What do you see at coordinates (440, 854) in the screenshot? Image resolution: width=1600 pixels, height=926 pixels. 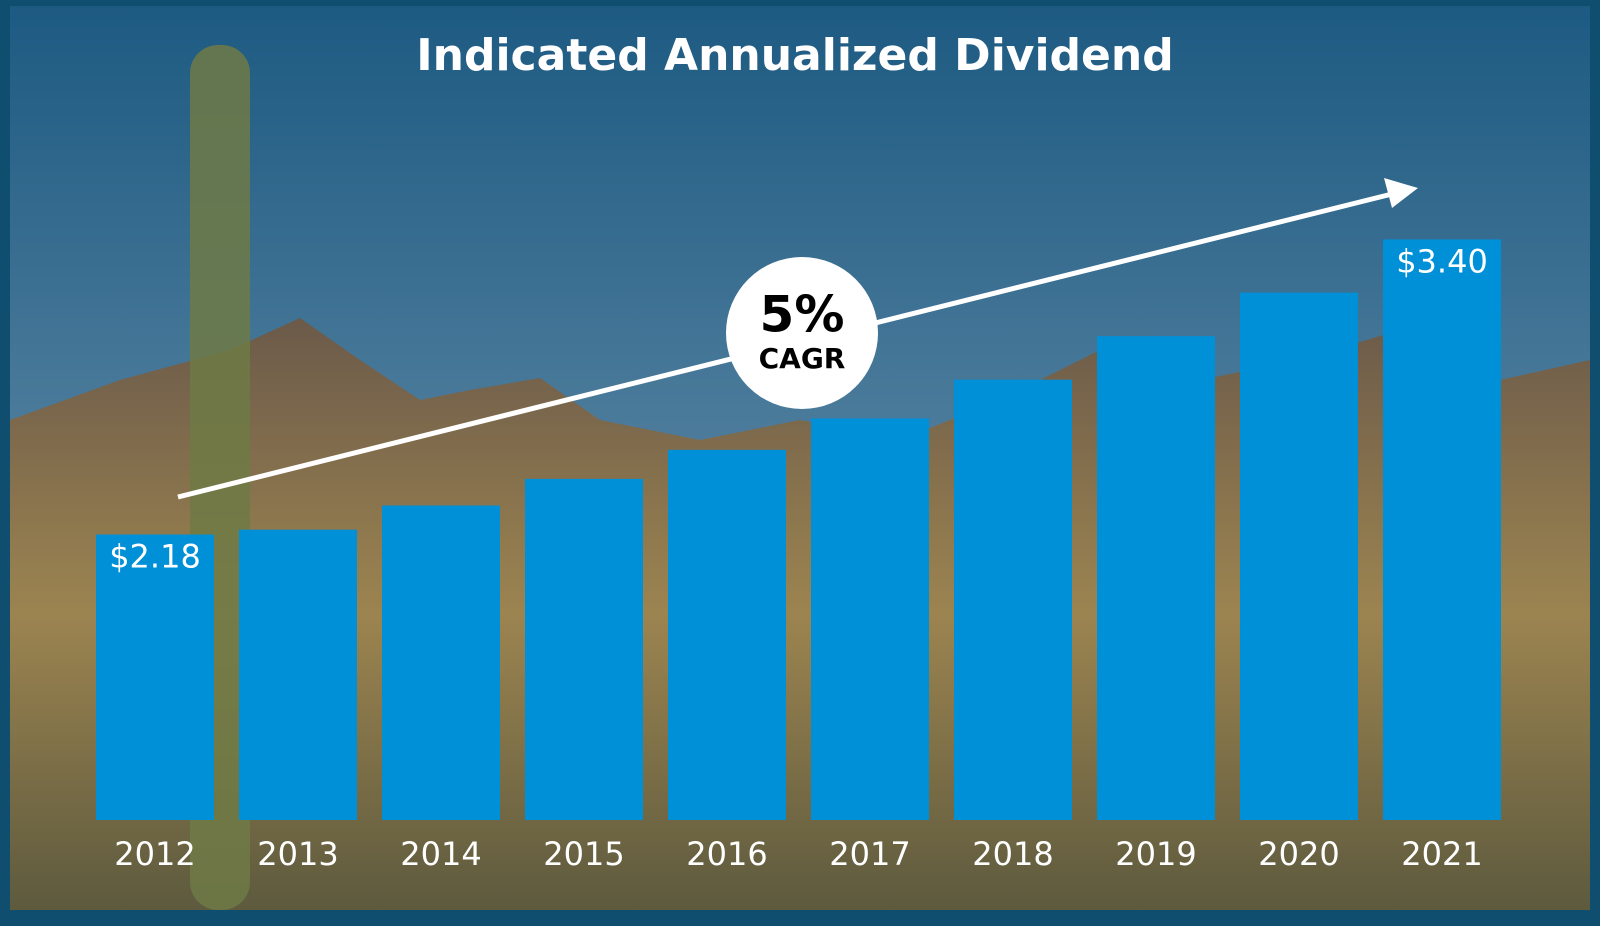 I see `x-tick-label: 2014` at bounding box center [440, 854].